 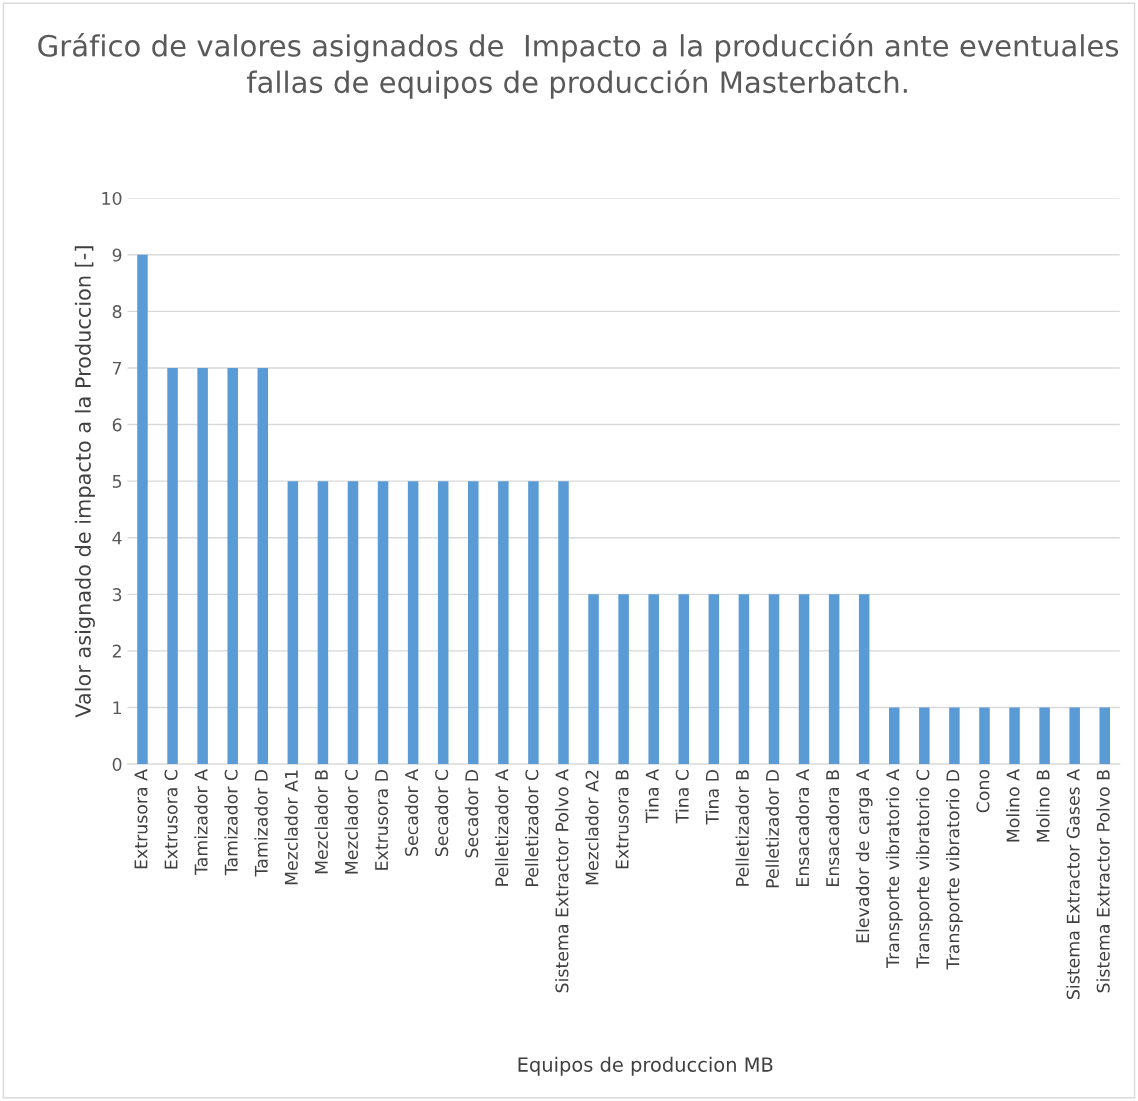 What do you see at coordinates (1013, 805) in the screenshot?
I see `x-tick-label: Molino A` at bounding box center [1013, 805].